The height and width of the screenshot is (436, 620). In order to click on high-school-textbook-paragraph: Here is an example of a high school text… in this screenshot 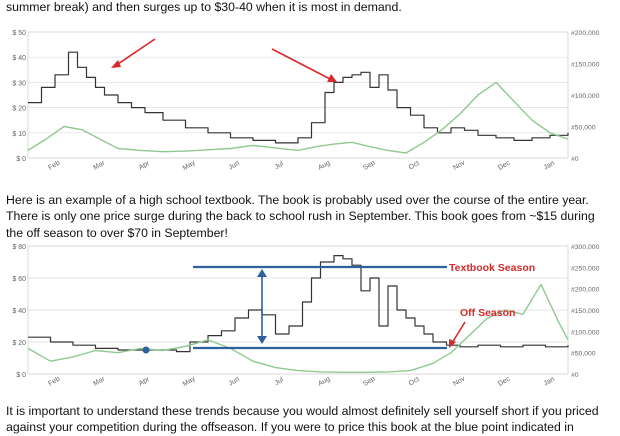, I will do `click(300, 216)`.